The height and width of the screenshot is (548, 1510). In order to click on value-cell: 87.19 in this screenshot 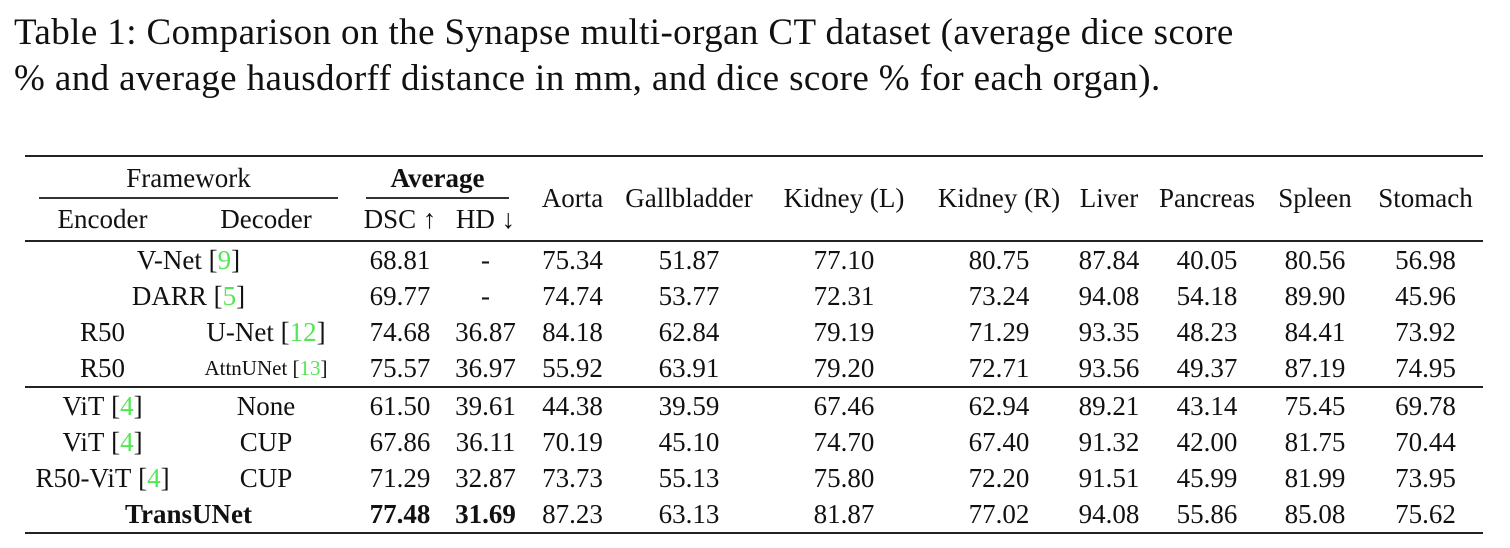, I will do `click(1315, 369)`.